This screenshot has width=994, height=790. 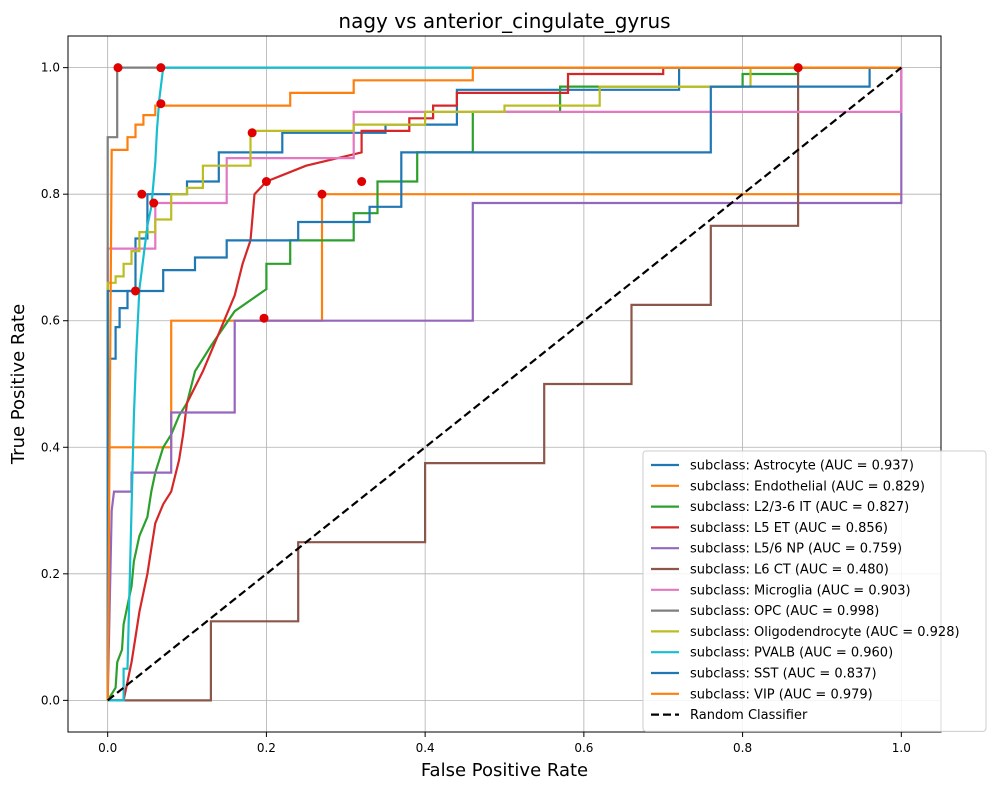 I want to click on legend-entry: subclass: L2/3-6 IT (AUC = 0.827), so click(x=799, y=507).